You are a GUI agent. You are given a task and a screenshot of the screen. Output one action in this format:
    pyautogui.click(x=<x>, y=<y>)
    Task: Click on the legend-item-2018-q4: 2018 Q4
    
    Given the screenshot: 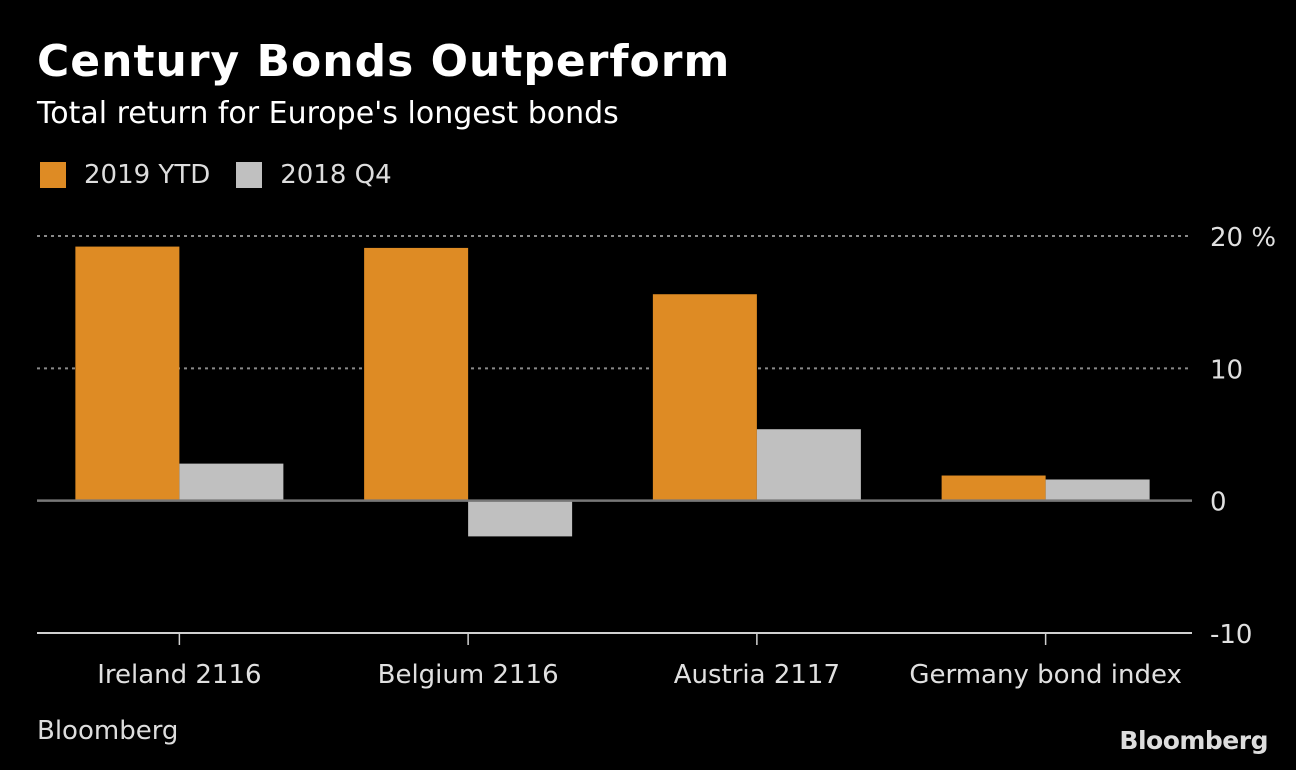 What is the action you would take?
    pyautogui.click(x=314, y=175)
    